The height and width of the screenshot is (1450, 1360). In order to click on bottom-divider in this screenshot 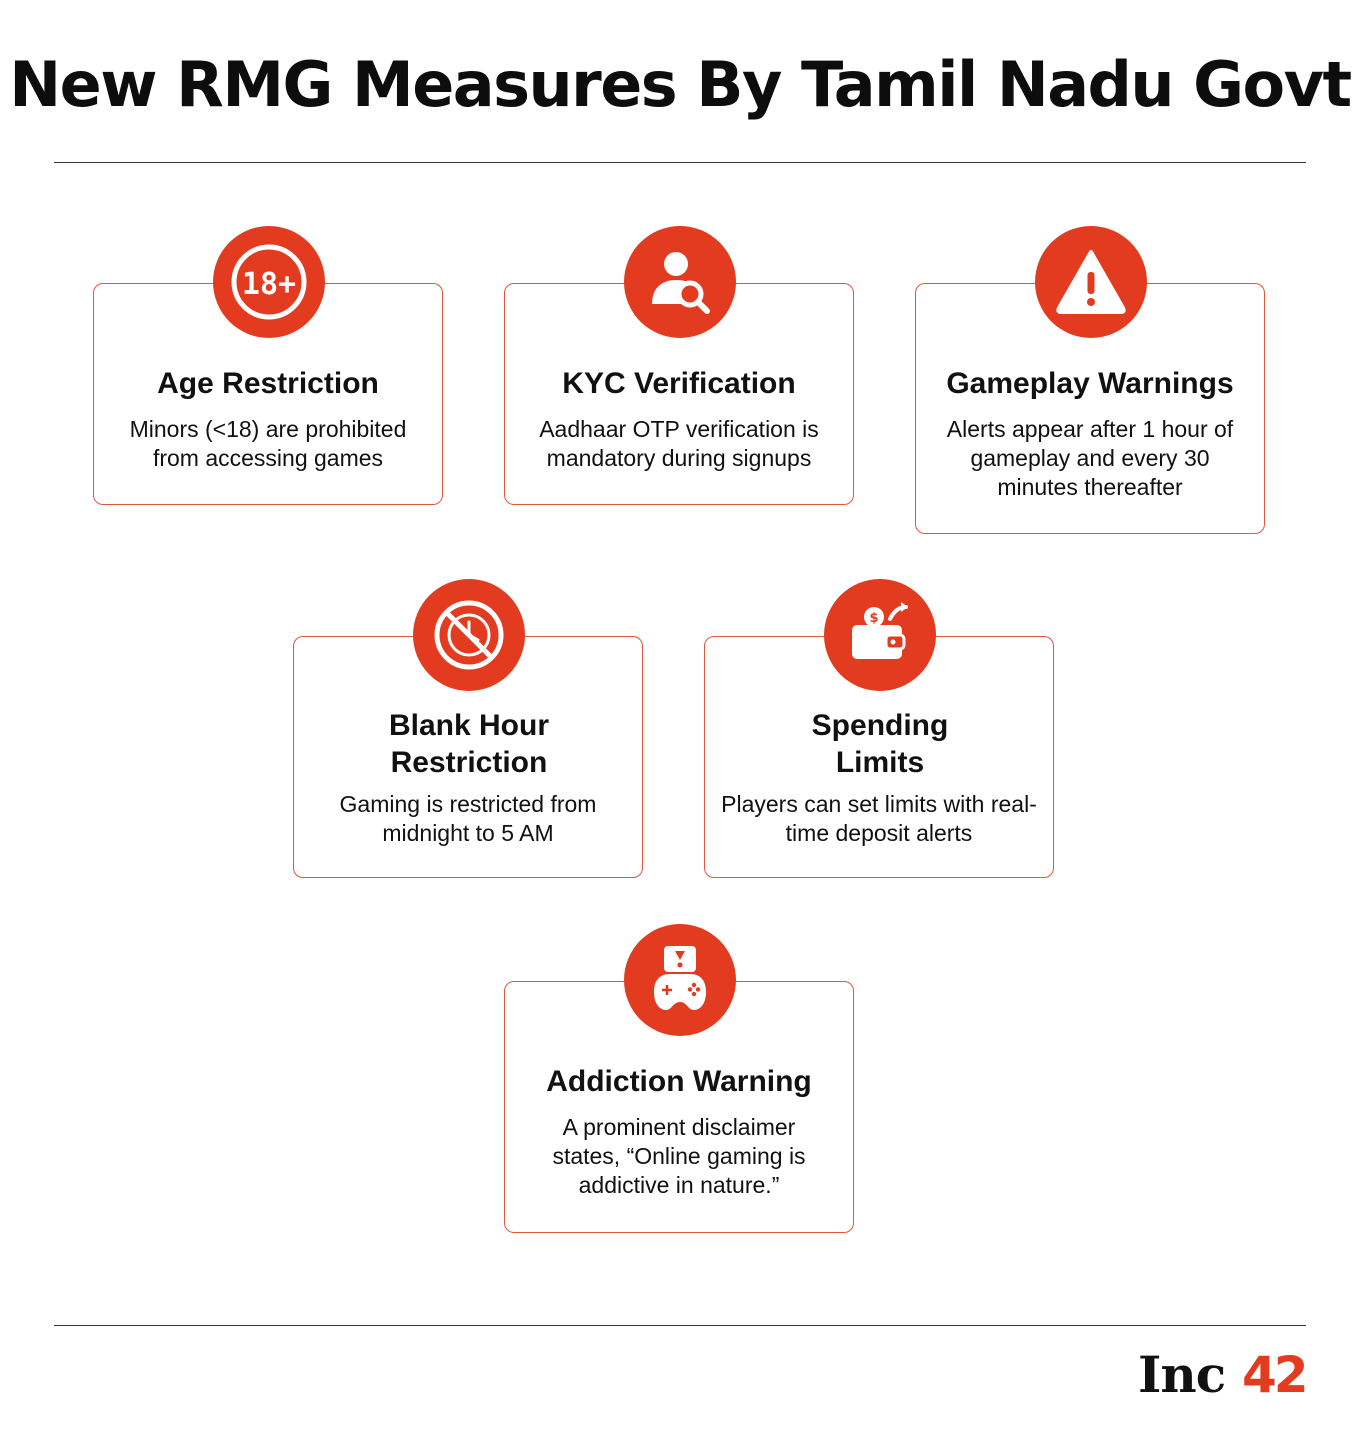, I will do `click(680, 1325)`.